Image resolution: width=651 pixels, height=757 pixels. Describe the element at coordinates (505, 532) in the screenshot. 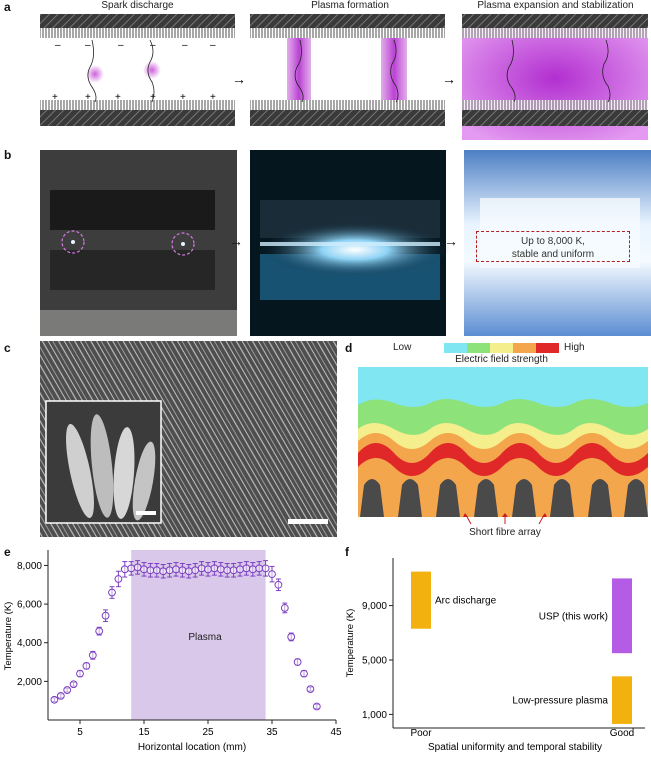

I see `fibre-caption: Short fibre array` at that location.